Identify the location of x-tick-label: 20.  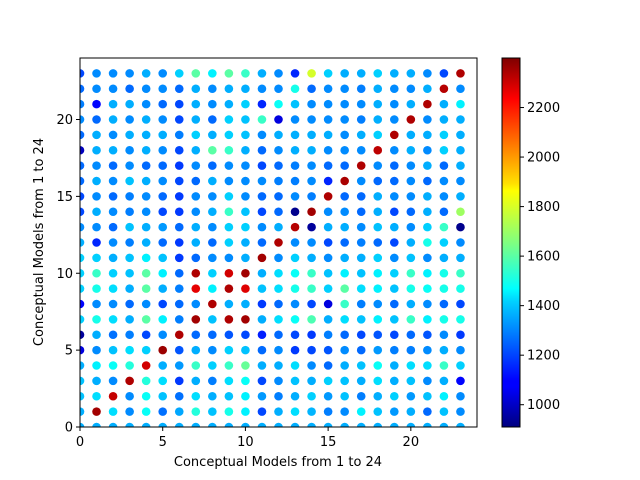
(411, 442).